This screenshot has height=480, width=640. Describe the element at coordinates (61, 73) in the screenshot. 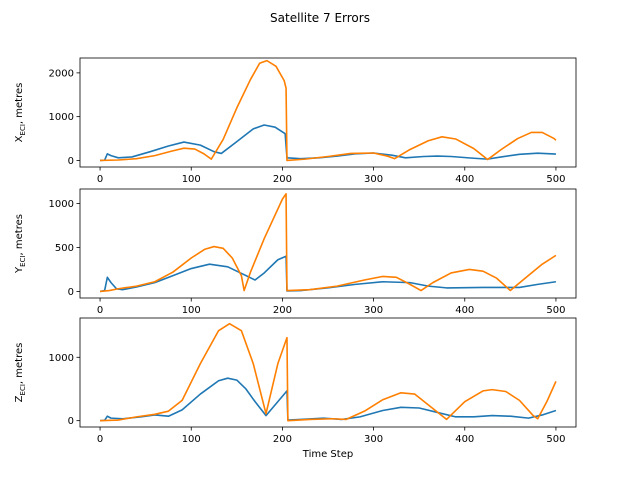

I see `y-tick-label: 2000` at that location.